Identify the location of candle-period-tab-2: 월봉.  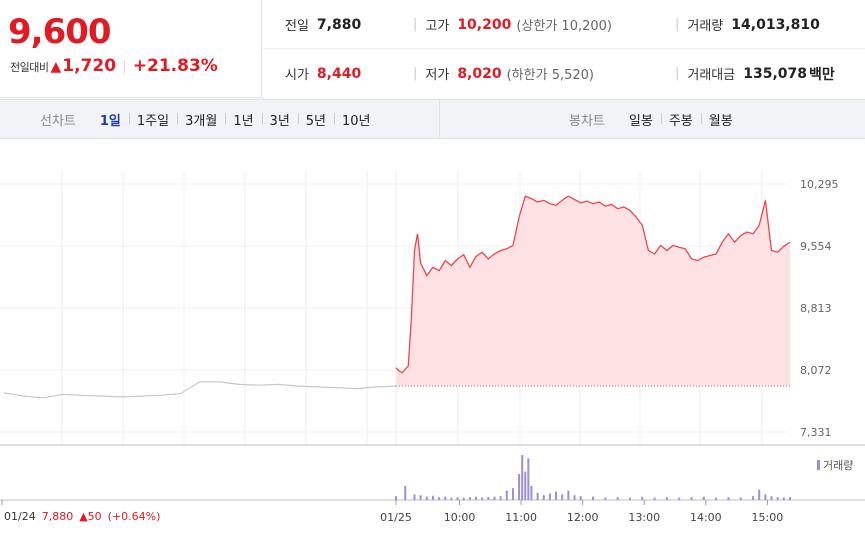
(720, 119).